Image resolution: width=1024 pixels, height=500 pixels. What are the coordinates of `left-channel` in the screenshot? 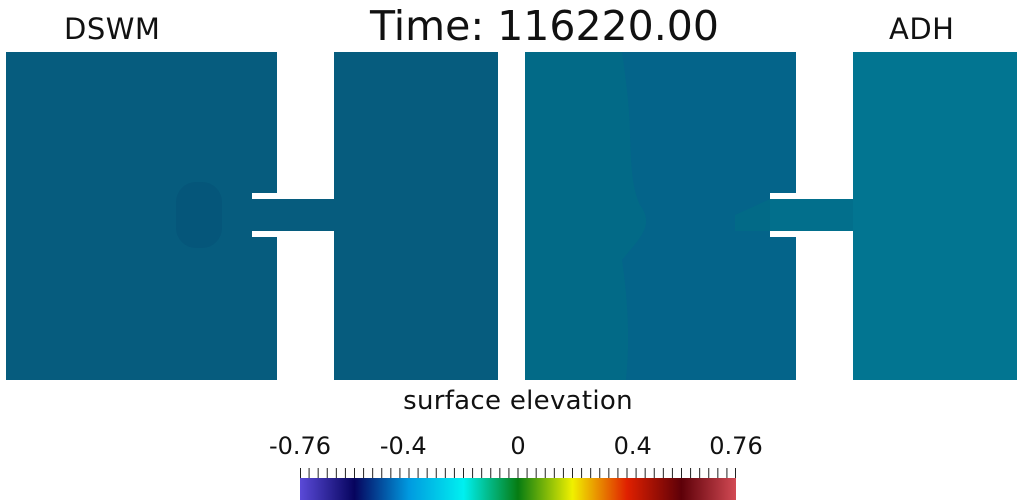 It's located at (293, 215).